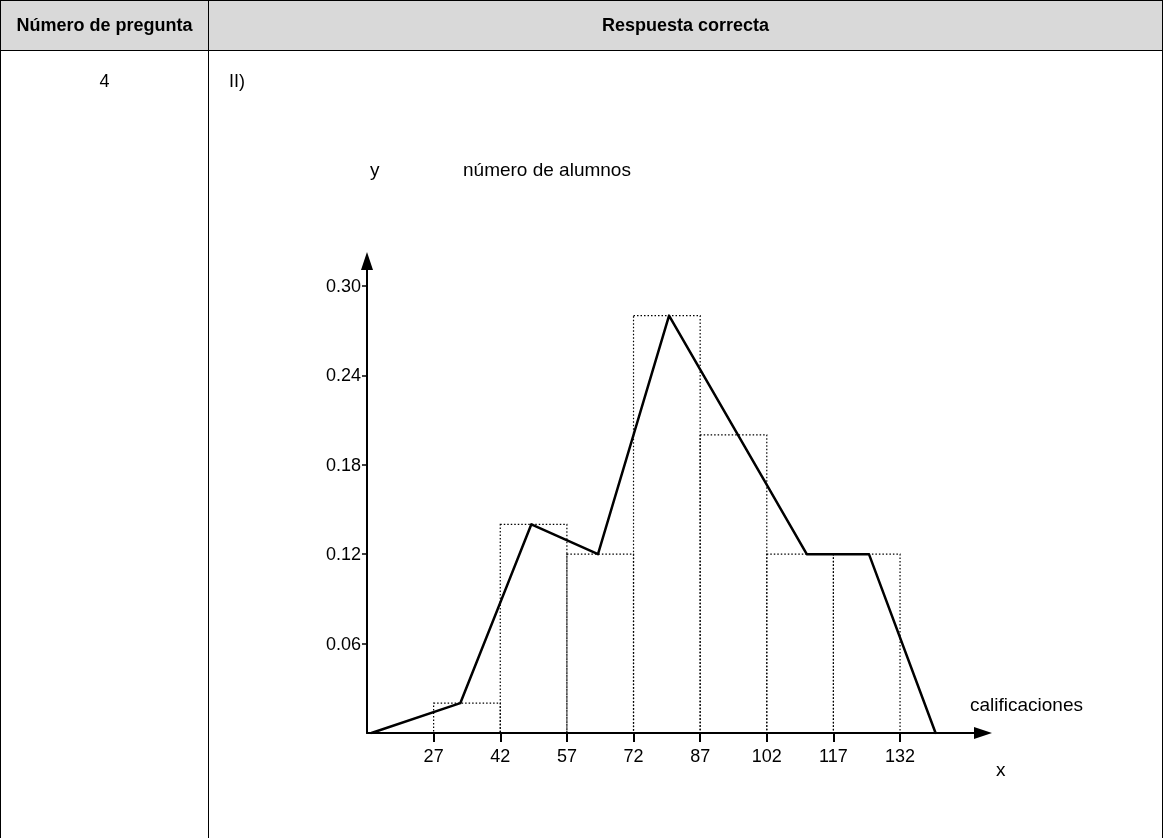 Image resolution: width=1163 pixels, height=838 pixels. What do you see at coordinates (343, 554) in the screenshot?
I see `y-tick-label: 0.12` at bounding box center [343, 554].